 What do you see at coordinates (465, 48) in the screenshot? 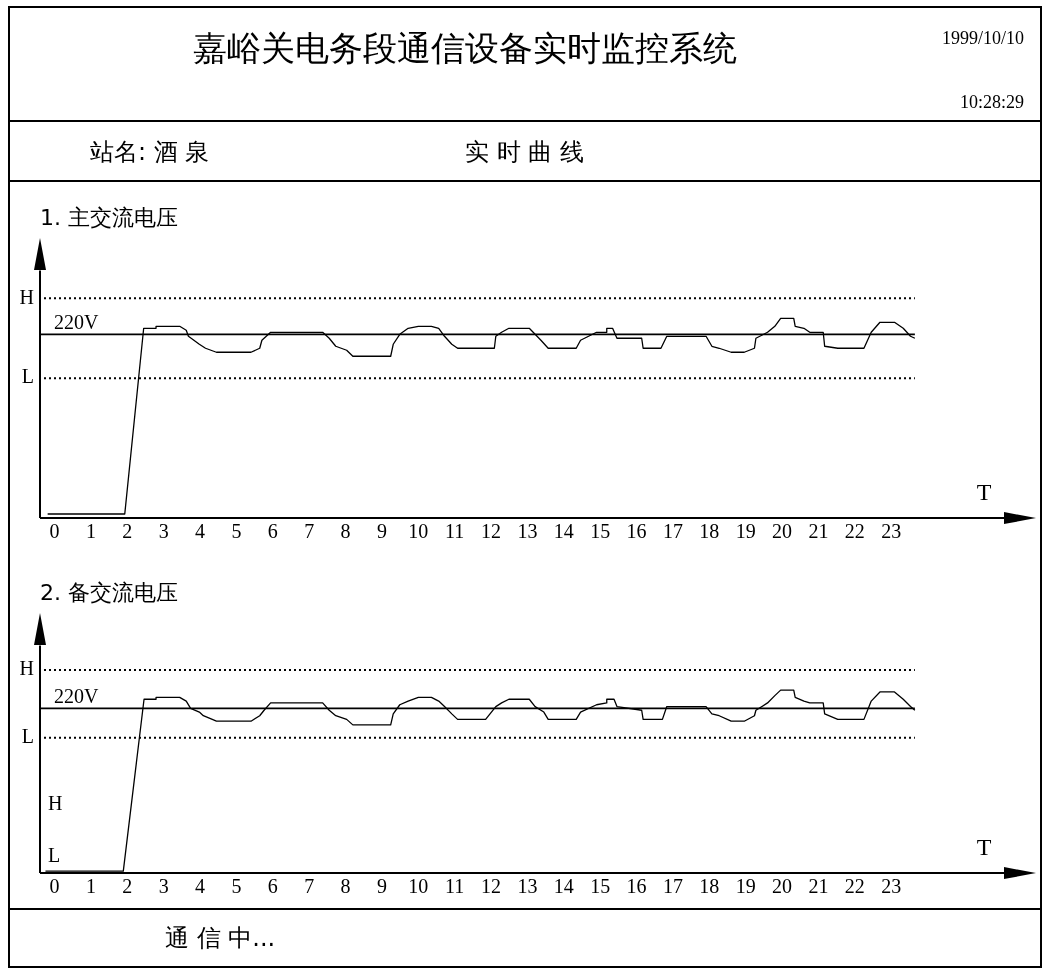
I see `text: 嘉峪关电务段通信设备实时监控系统` at bounding box center [465, 48].